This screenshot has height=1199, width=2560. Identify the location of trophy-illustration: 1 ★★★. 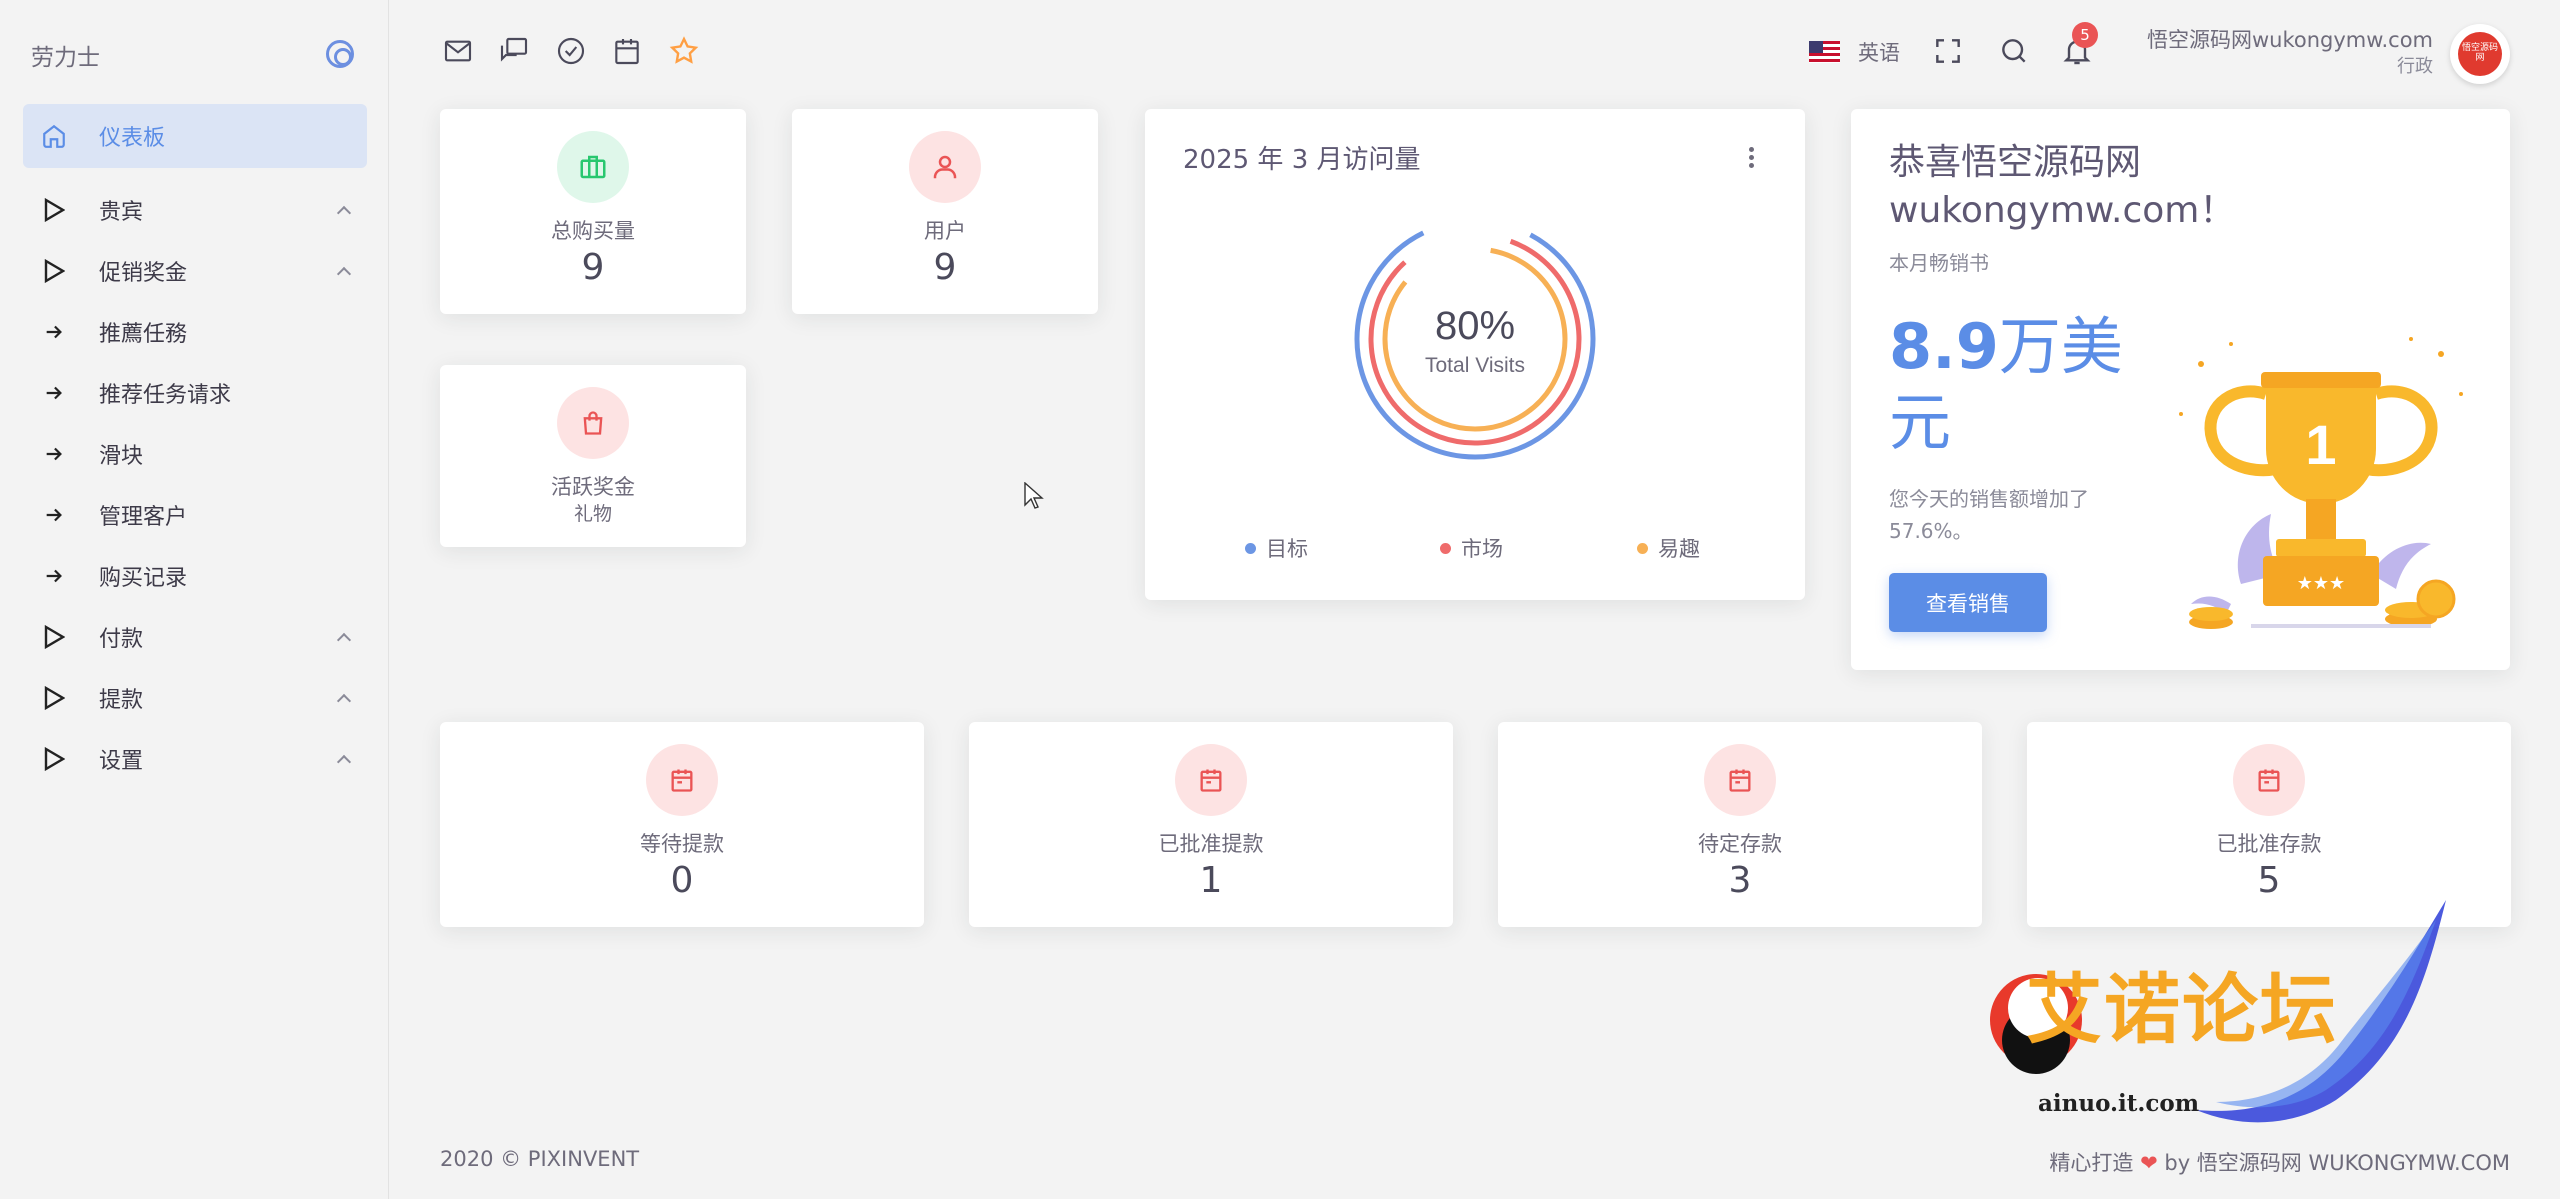
(2321, 483).